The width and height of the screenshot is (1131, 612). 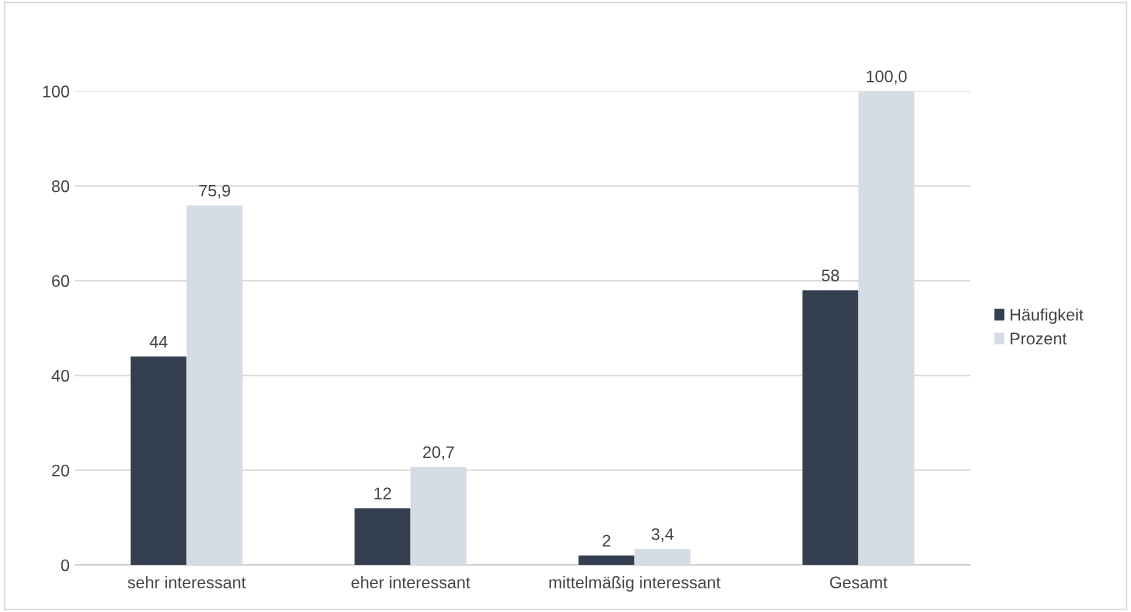 I want to click on x-tick-label: mittelmäßig interessant, so click(x=635, y=584).